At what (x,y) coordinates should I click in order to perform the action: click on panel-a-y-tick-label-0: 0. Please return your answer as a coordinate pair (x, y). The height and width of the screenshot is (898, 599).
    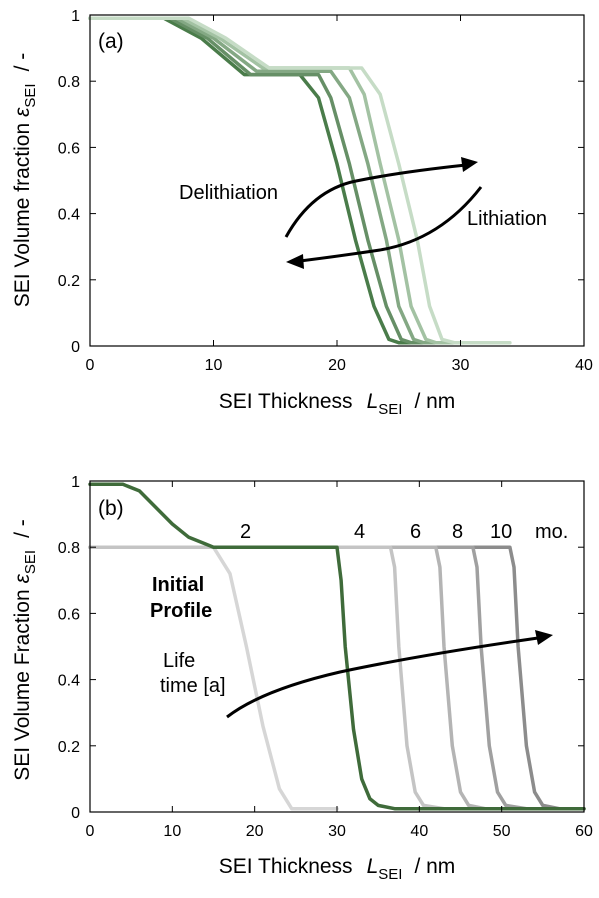
    Looking at the image, I should click on (75, 347).